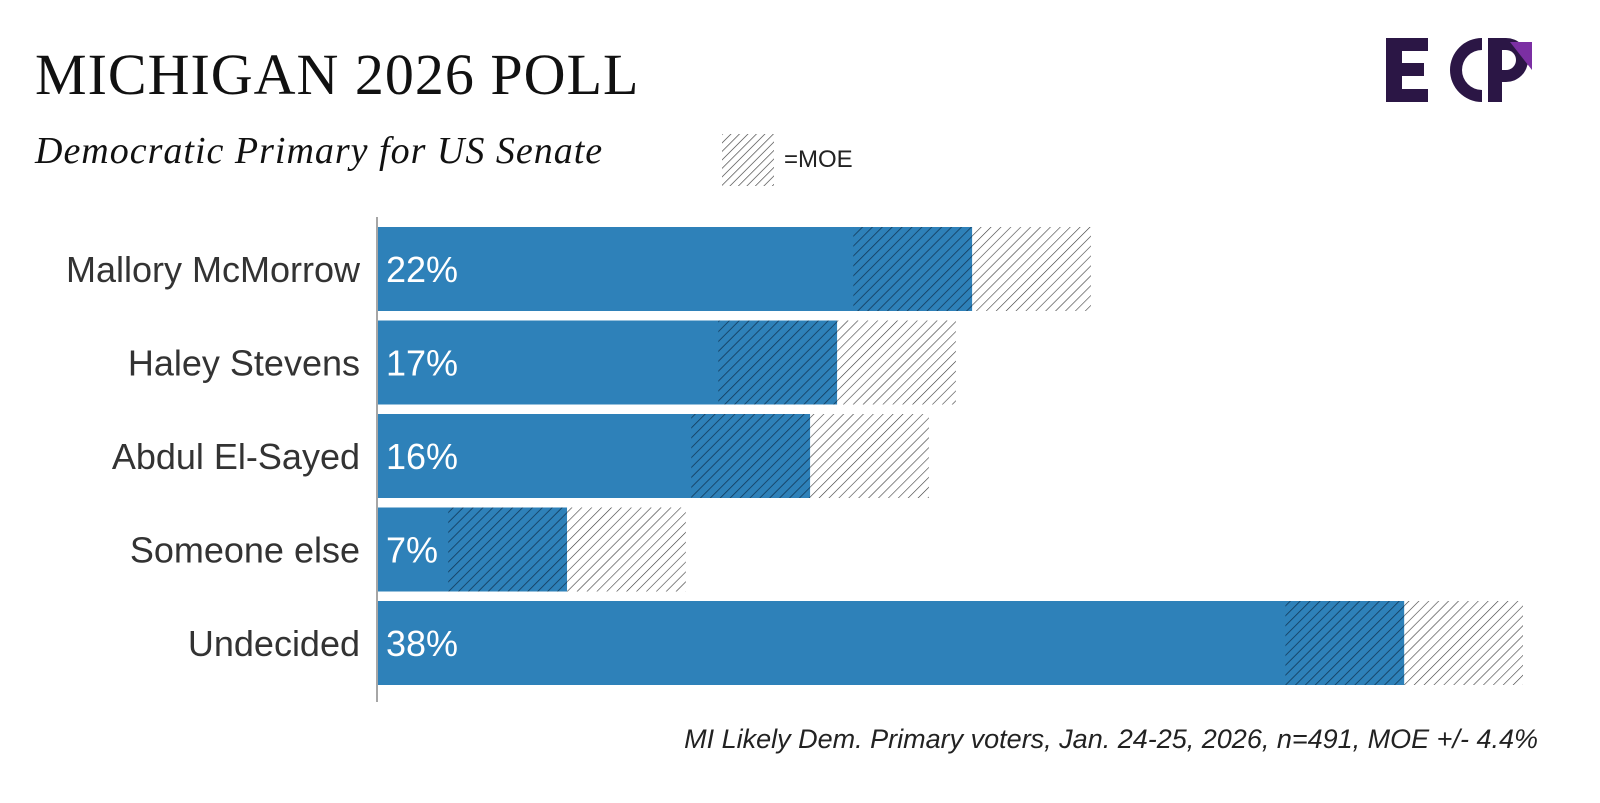 This screenshot has height=803, width=1600. Describe the element at coordinates (542, 362) in the screenshot. I see `bar-group-haley-stevens: Haley Stevens 17%` at that location.